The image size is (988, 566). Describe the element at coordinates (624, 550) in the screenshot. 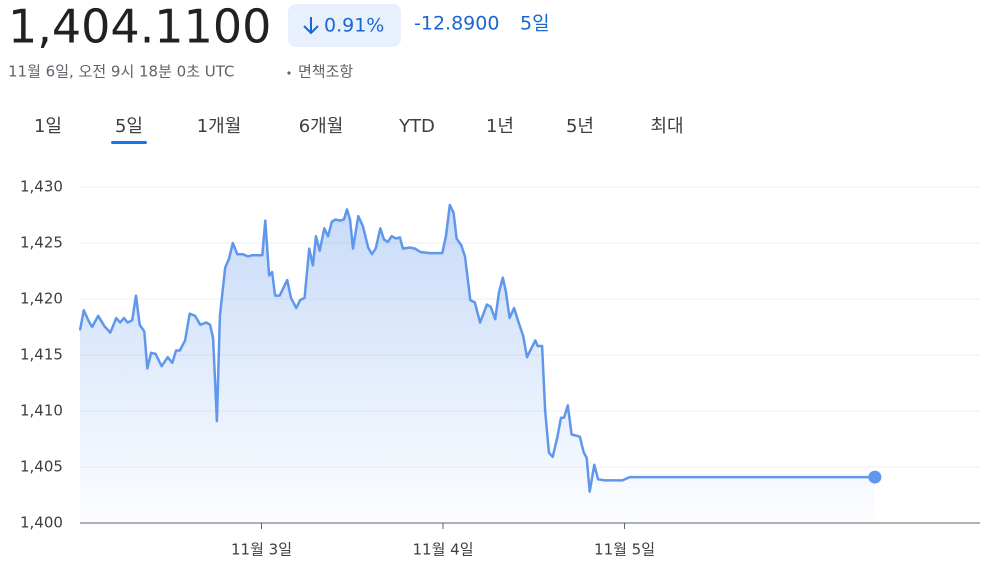

I see `x-tick-label: 11월 5일` at that location.